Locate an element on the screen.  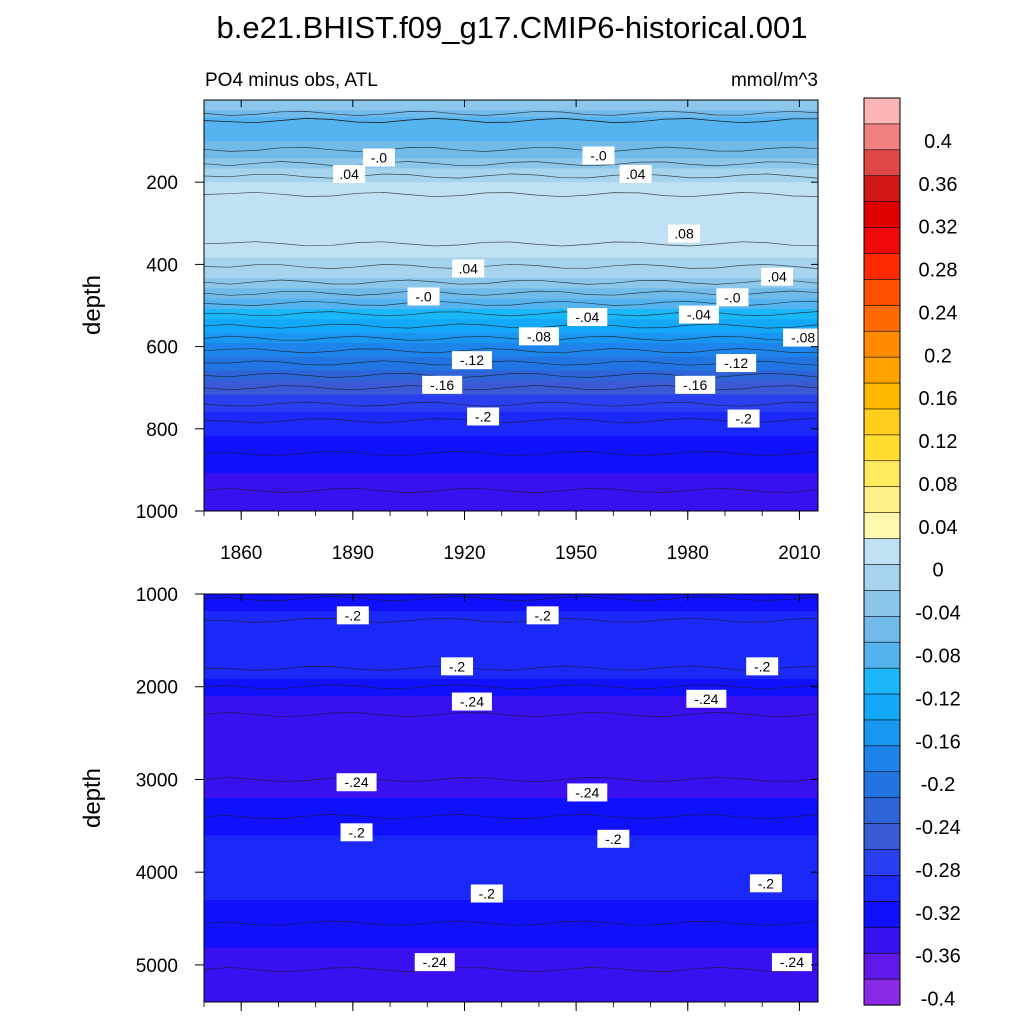
top-contour-label: .04 is located at coordinates (777, 277).